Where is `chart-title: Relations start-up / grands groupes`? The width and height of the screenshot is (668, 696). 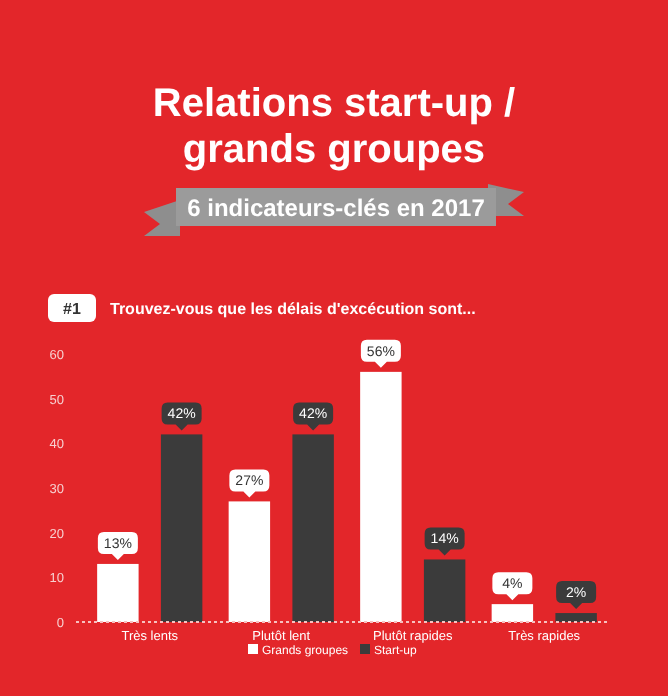
chart-title: Relations start-up / grands groupes is located at coordinates (334, 127).